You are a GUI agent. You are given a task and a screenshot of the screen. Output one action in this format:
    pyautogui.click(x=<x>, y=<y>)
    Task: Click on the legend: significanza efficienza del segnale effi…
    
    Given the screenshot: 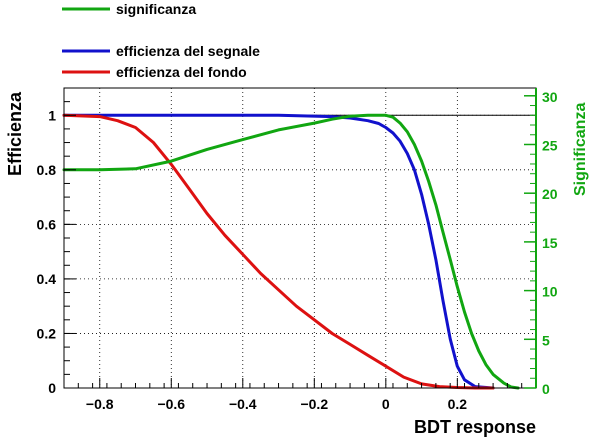 What is the action you would take?
    pyautogui.click(x=161, y=40)
    